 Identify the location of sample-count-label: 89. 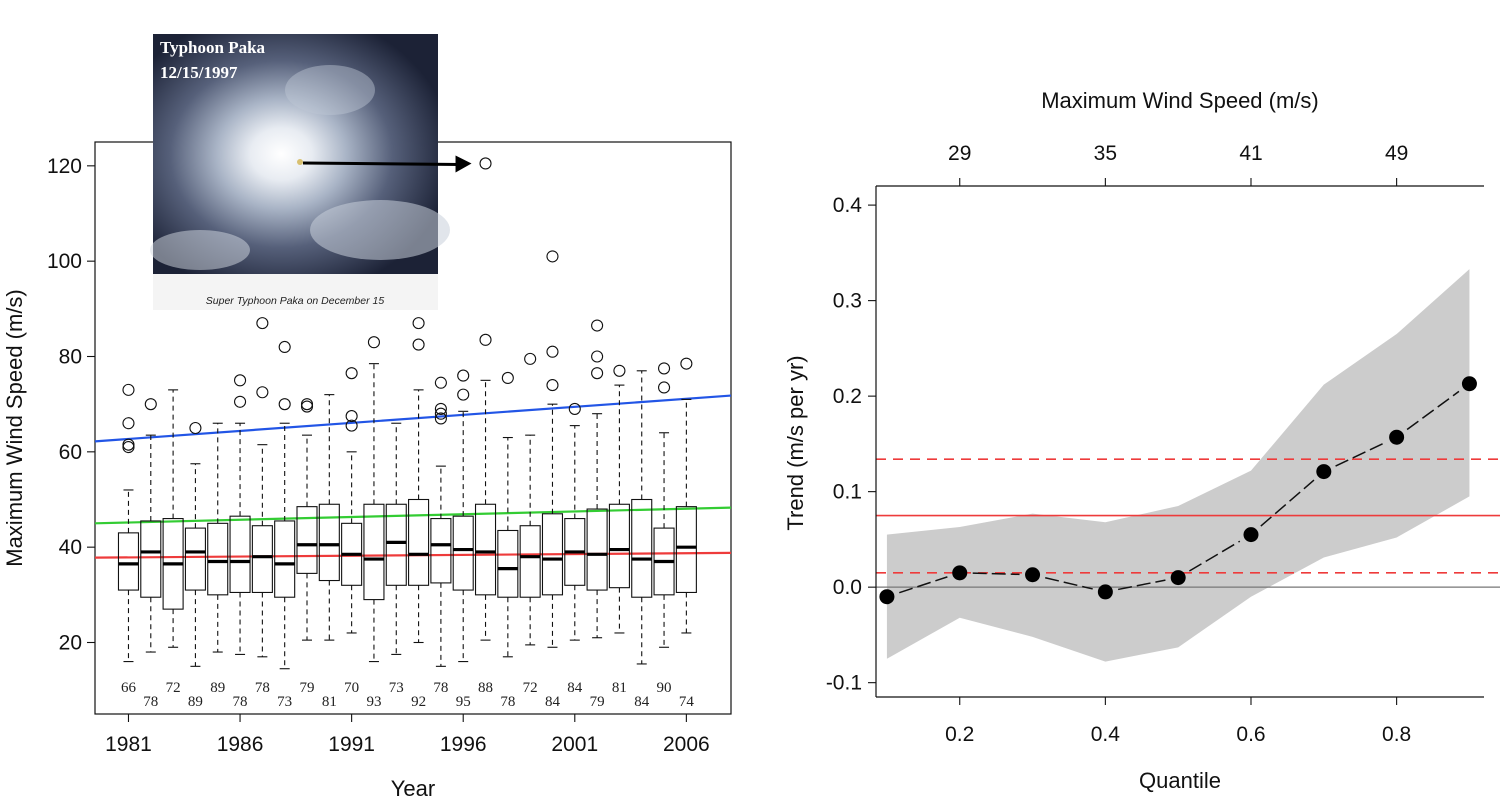
(195, 702).